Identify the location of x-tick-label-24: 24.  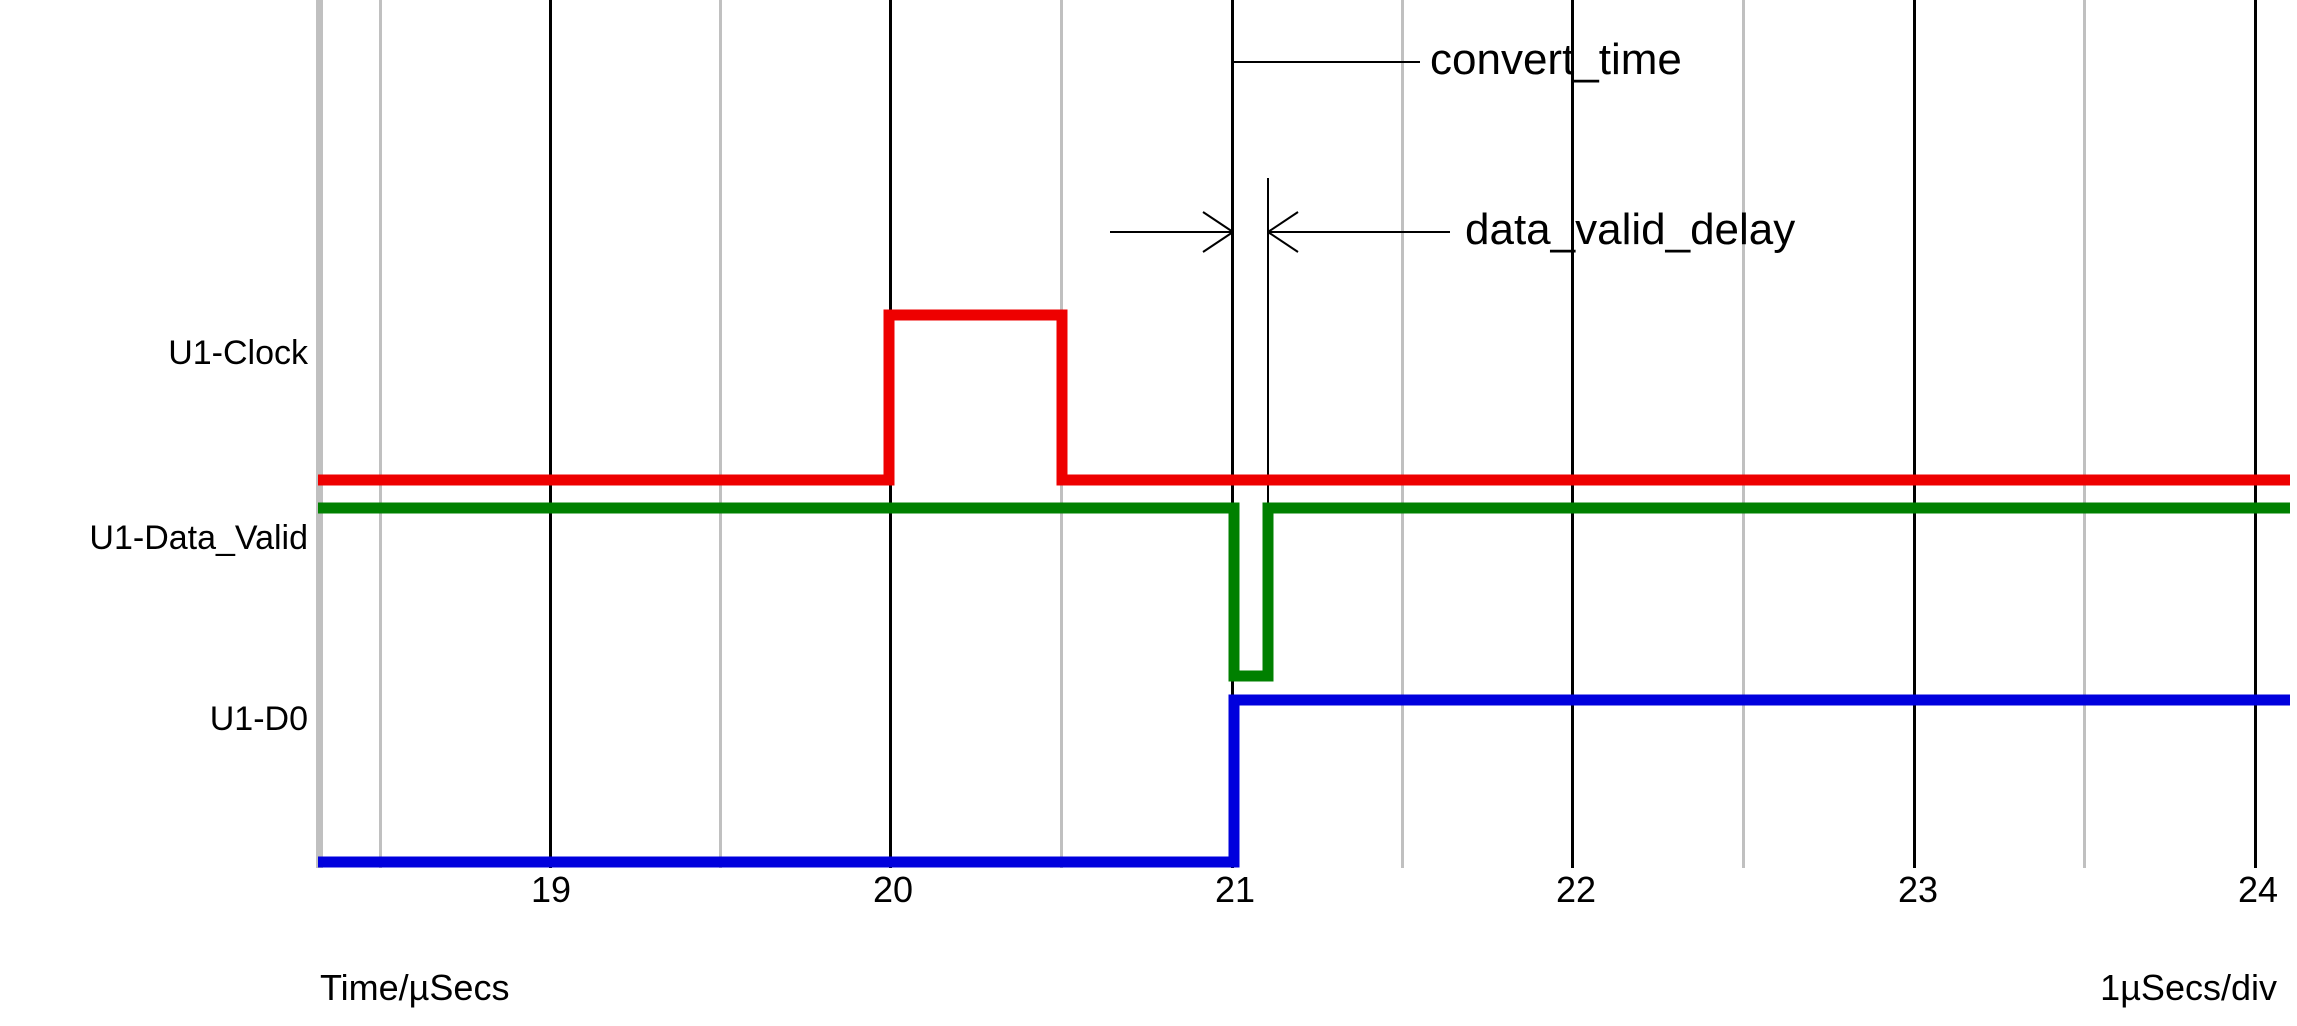
(2258, 889).